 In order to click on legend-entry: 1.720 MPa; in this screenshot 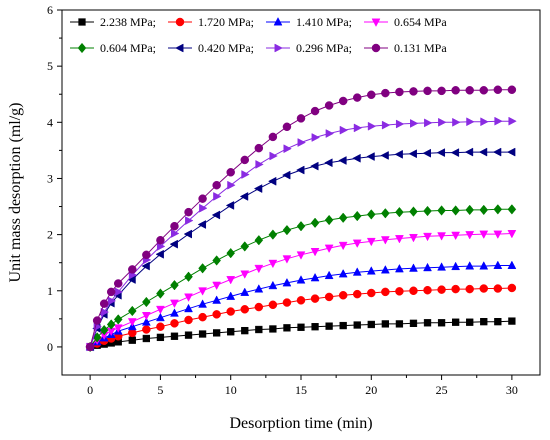, I will do `click(211, 22)`.